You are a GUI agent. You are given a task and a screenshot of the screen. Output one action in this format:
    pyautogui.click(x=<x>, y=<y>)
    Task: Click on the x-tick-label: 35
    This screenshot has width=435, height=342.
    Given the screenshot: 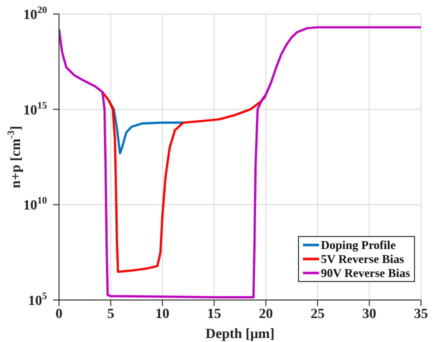 What is the action you would take?
    pyautogui.click(x=421, y=314)
    